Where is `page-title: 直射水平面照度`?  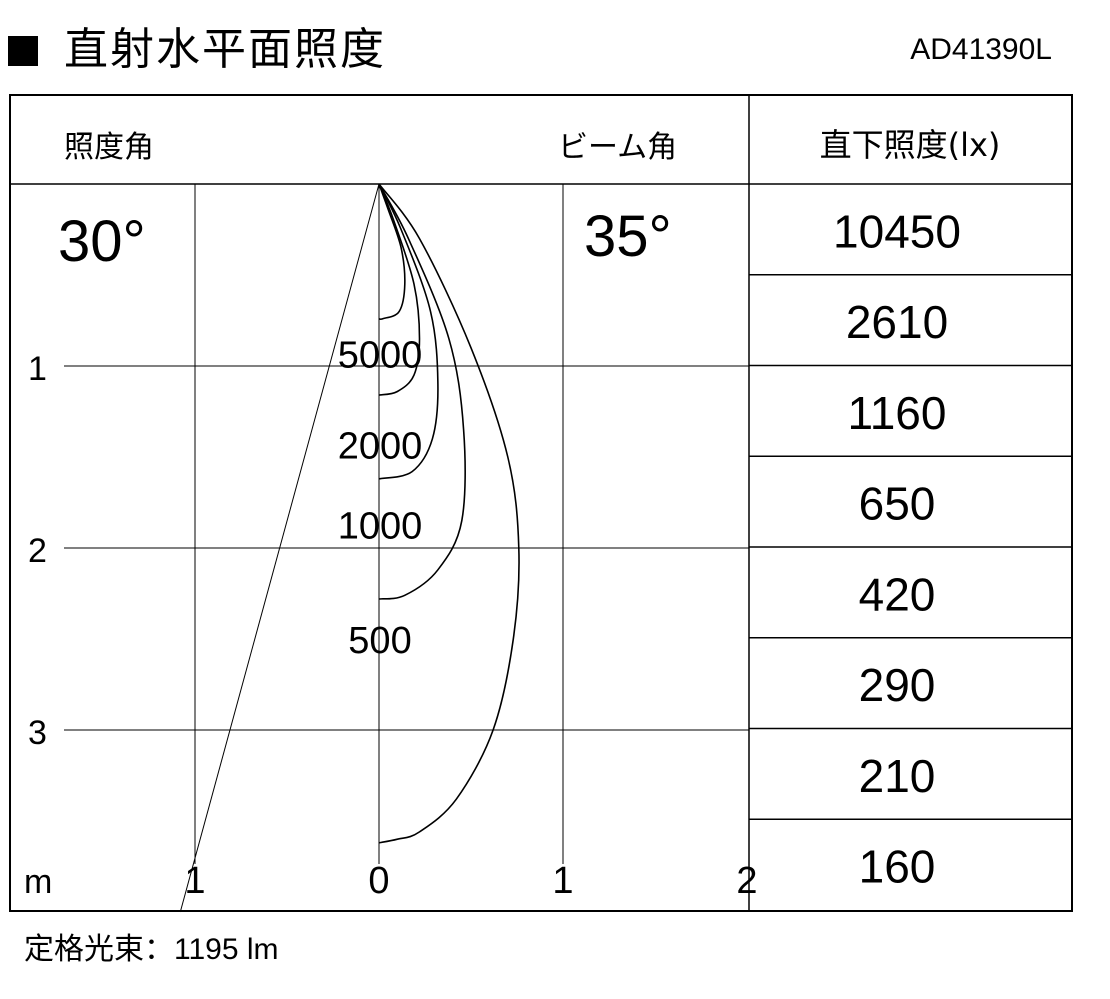 page-title: 直射水平面照度 is located at coordinates (225, 49).